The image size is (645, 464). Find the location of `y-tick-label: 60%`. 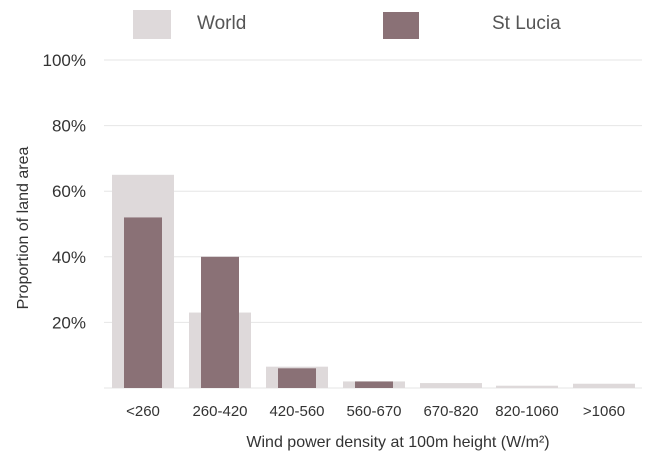

y-tick-label: 60% is located at coordinates (69, 191).